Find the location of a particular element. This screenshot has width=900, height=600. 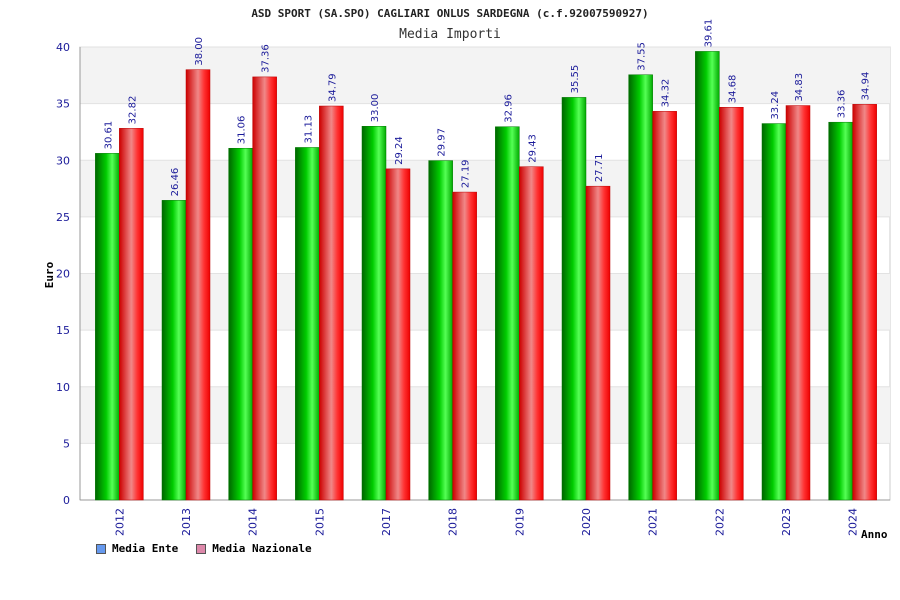

legend-item-media-nazionale: Media Nazionale is located at coordinates (254, 548).